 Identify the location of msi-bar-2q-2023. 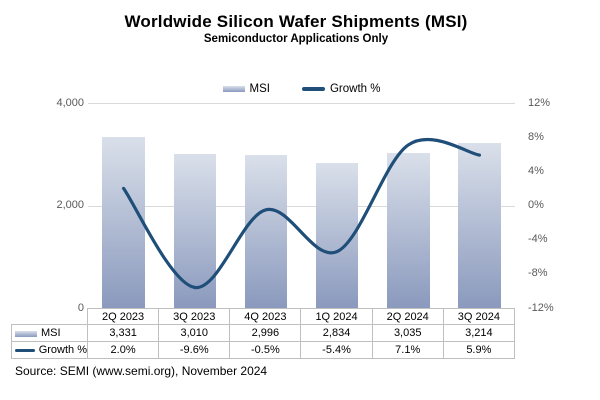
(123, 222).